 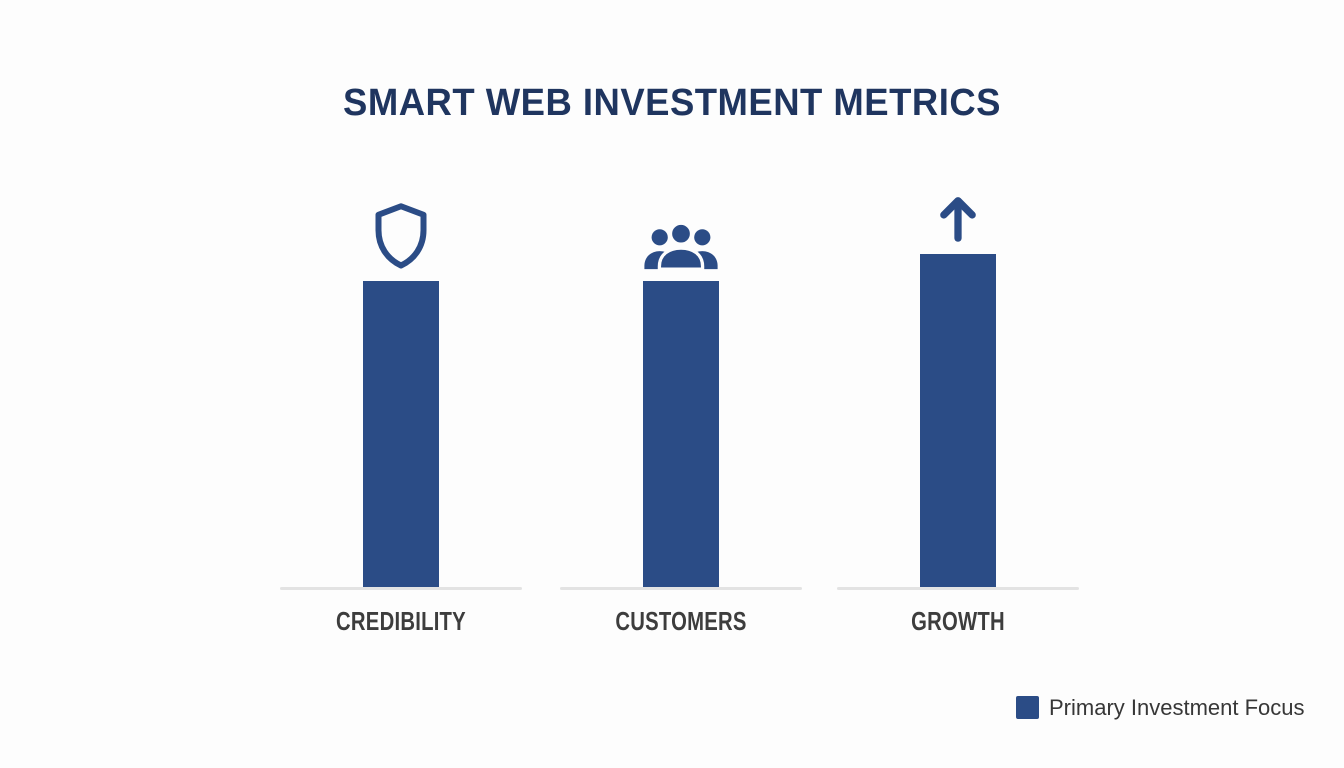 What do you see at coordinates (958, 621) in the screenshot?
I see `category-label-growth: GROWTH` at bounding box center [958, 621].